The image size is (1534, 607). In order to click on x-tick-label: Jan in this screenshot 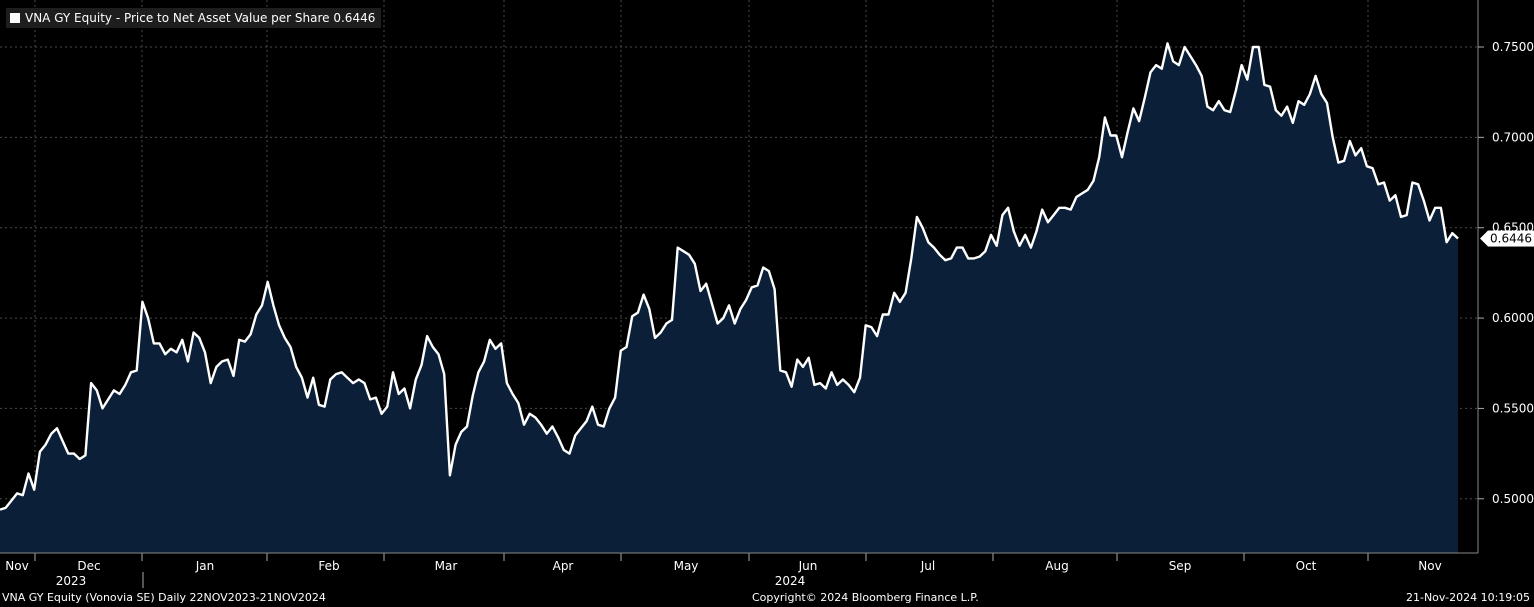, I will do `click(205, 566)`.